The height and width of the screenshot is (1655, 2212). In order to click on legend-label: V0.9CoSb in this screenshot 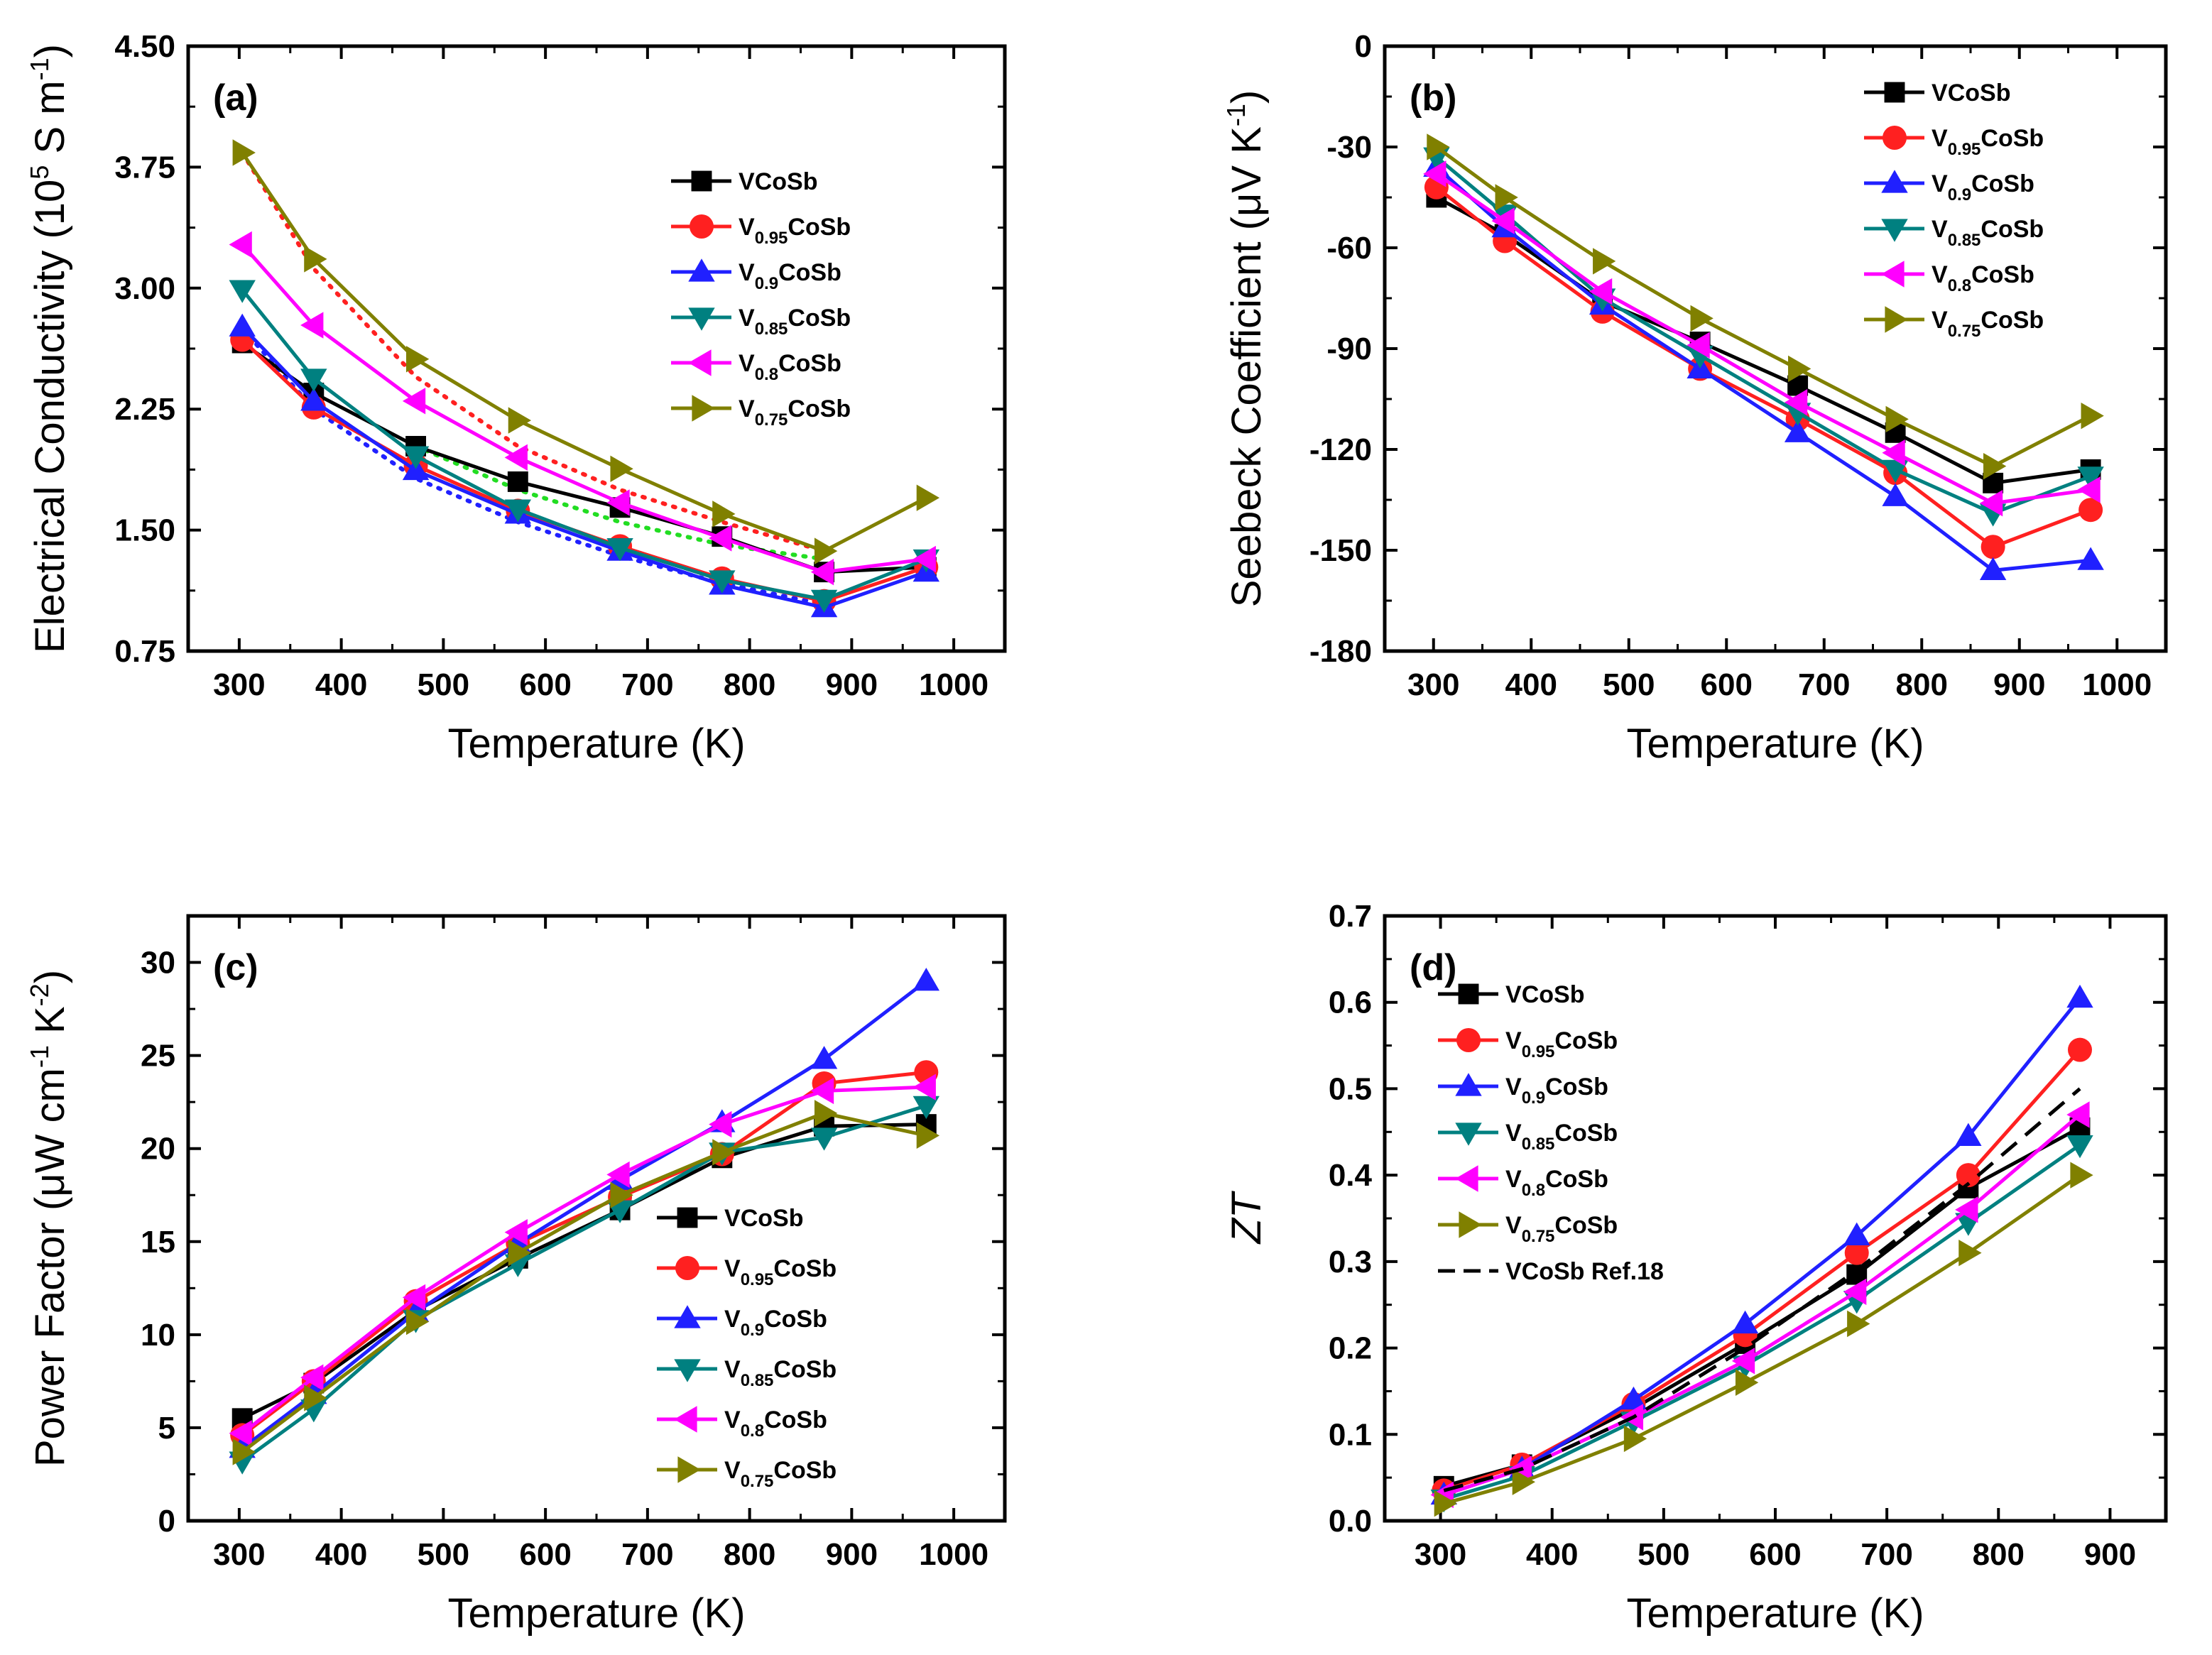, I will do `click(1556, 1091)`.